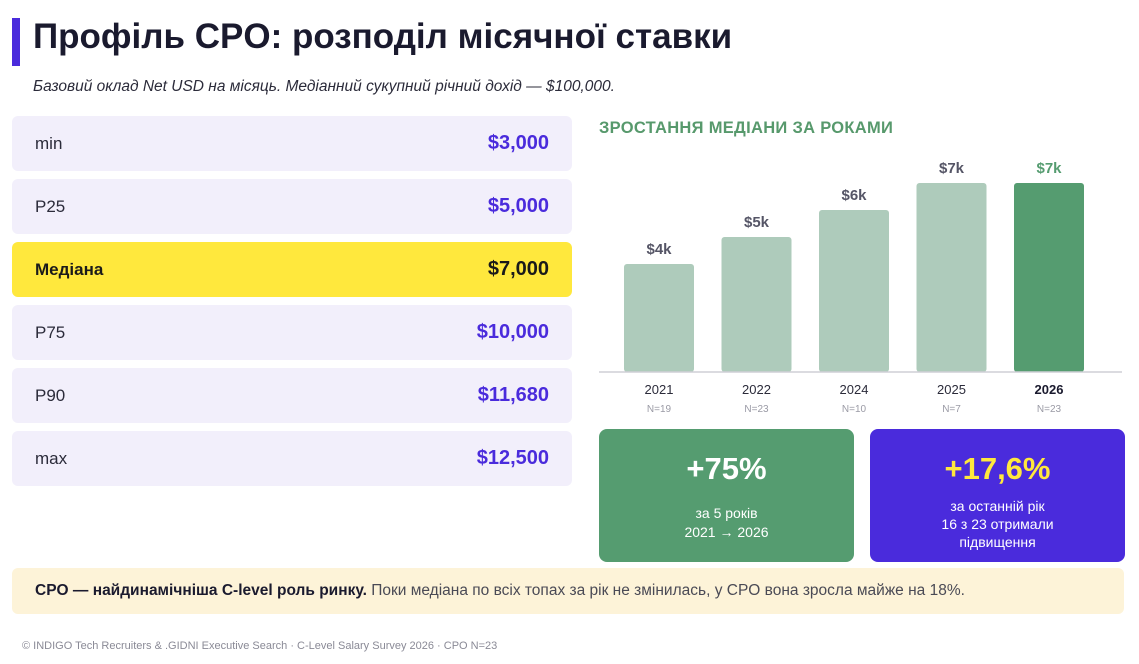 This screenshot has width=1139, height=664. I want to click on chart-title: ЗРОСТАННЯ МЕДІАНИ ЗА РОКАМИ, so click(746, 128).